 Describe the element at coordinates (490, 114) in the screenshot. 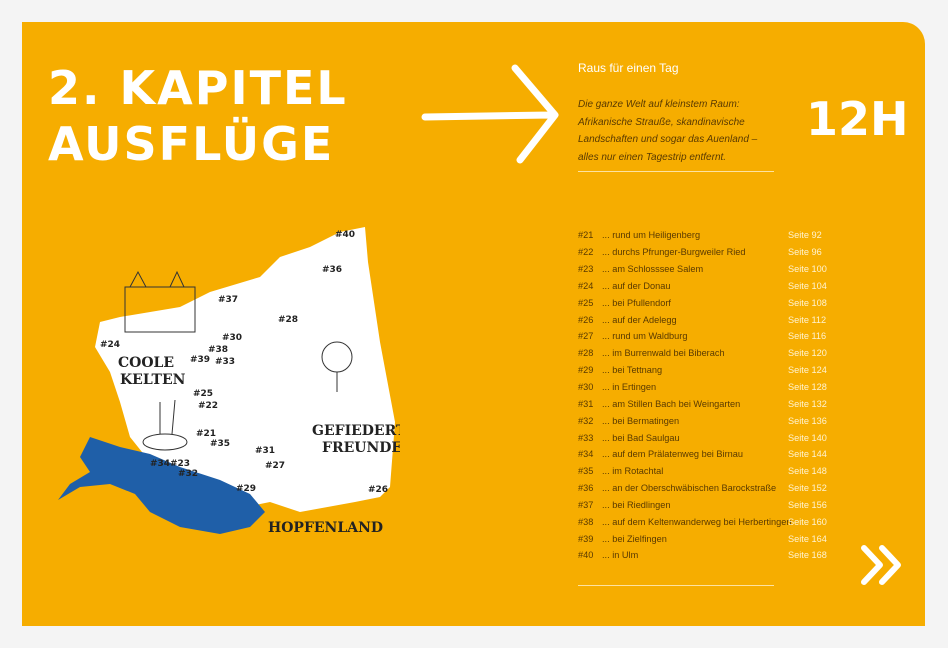

I see `arrow-right-icon` at that location.